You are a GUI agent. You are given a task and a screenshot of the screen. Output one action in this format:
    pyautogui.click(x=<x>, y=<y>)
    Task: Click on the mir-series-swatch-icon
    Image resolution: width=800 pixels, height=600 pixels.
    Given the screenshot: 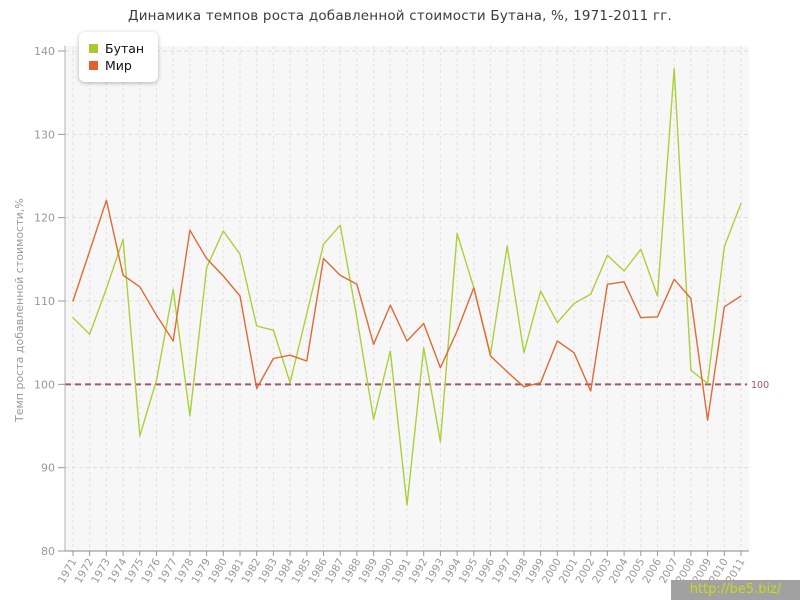 What is the action you would take?
    pyautogui.click(x=93, y=65)
    